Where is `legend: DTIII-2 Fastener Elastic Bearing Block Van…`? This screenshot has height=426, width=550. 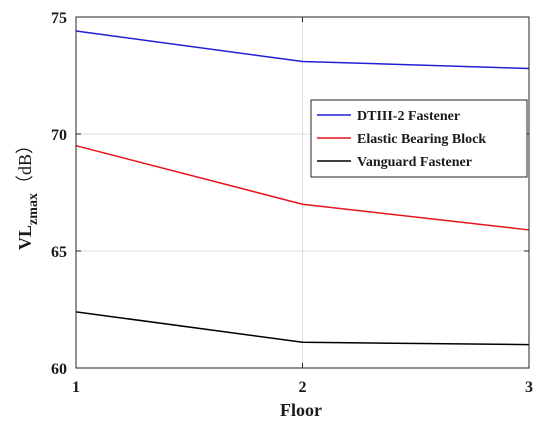 legend: DTIII-2 Fastener Elastic Bearing Block Van… is located at coordinates (419, 138).